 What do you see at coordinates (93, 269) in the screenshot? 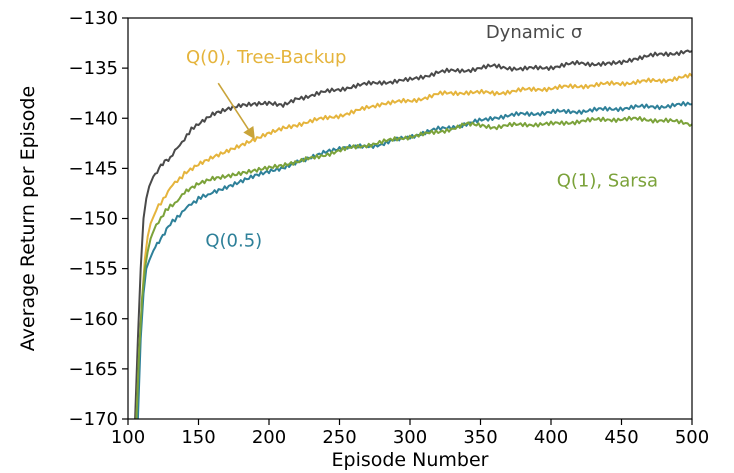
I see `y-tick-label: −155` at bounding box center [93, 269].